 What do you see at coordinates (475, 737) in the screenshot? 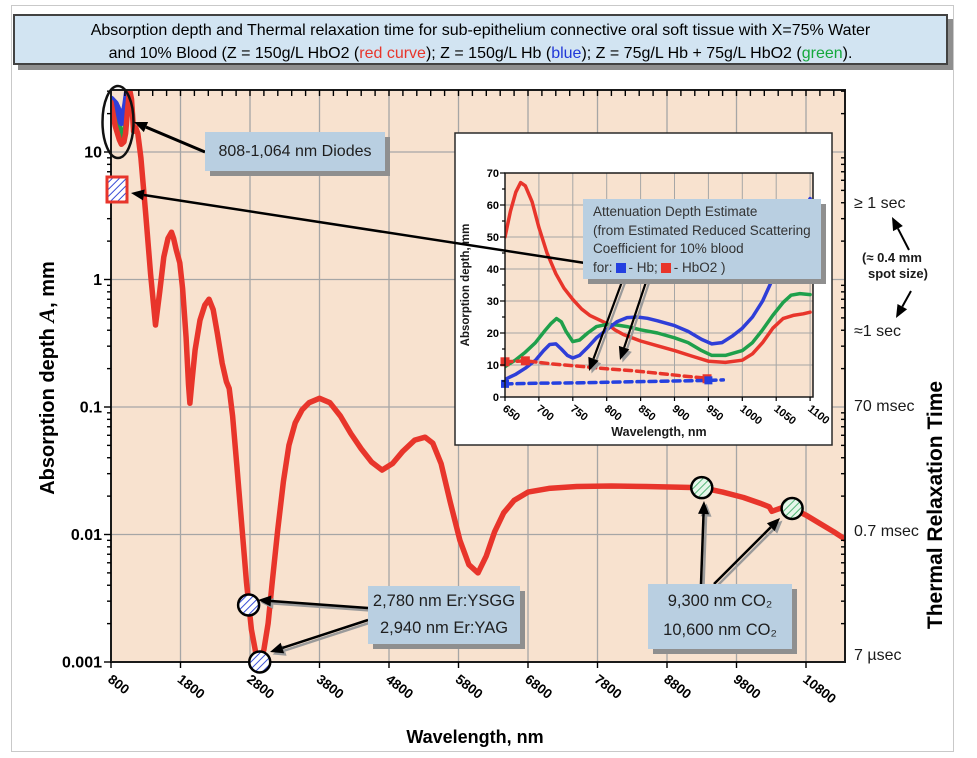
I see `x-axis-title: Wavelength, nm` at bounding box center [475, 737].